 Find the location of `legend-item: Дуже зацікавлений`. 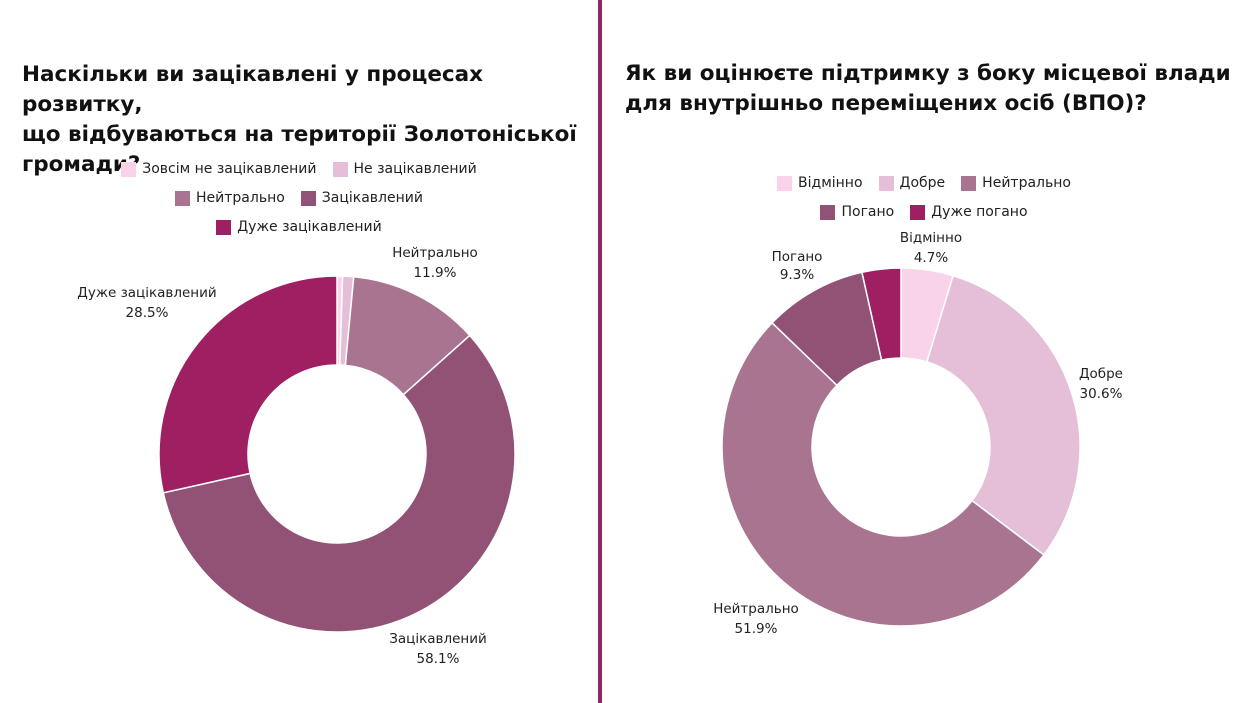

legend-item: Дуже зацікавлений is located at coordinates (299, 227).